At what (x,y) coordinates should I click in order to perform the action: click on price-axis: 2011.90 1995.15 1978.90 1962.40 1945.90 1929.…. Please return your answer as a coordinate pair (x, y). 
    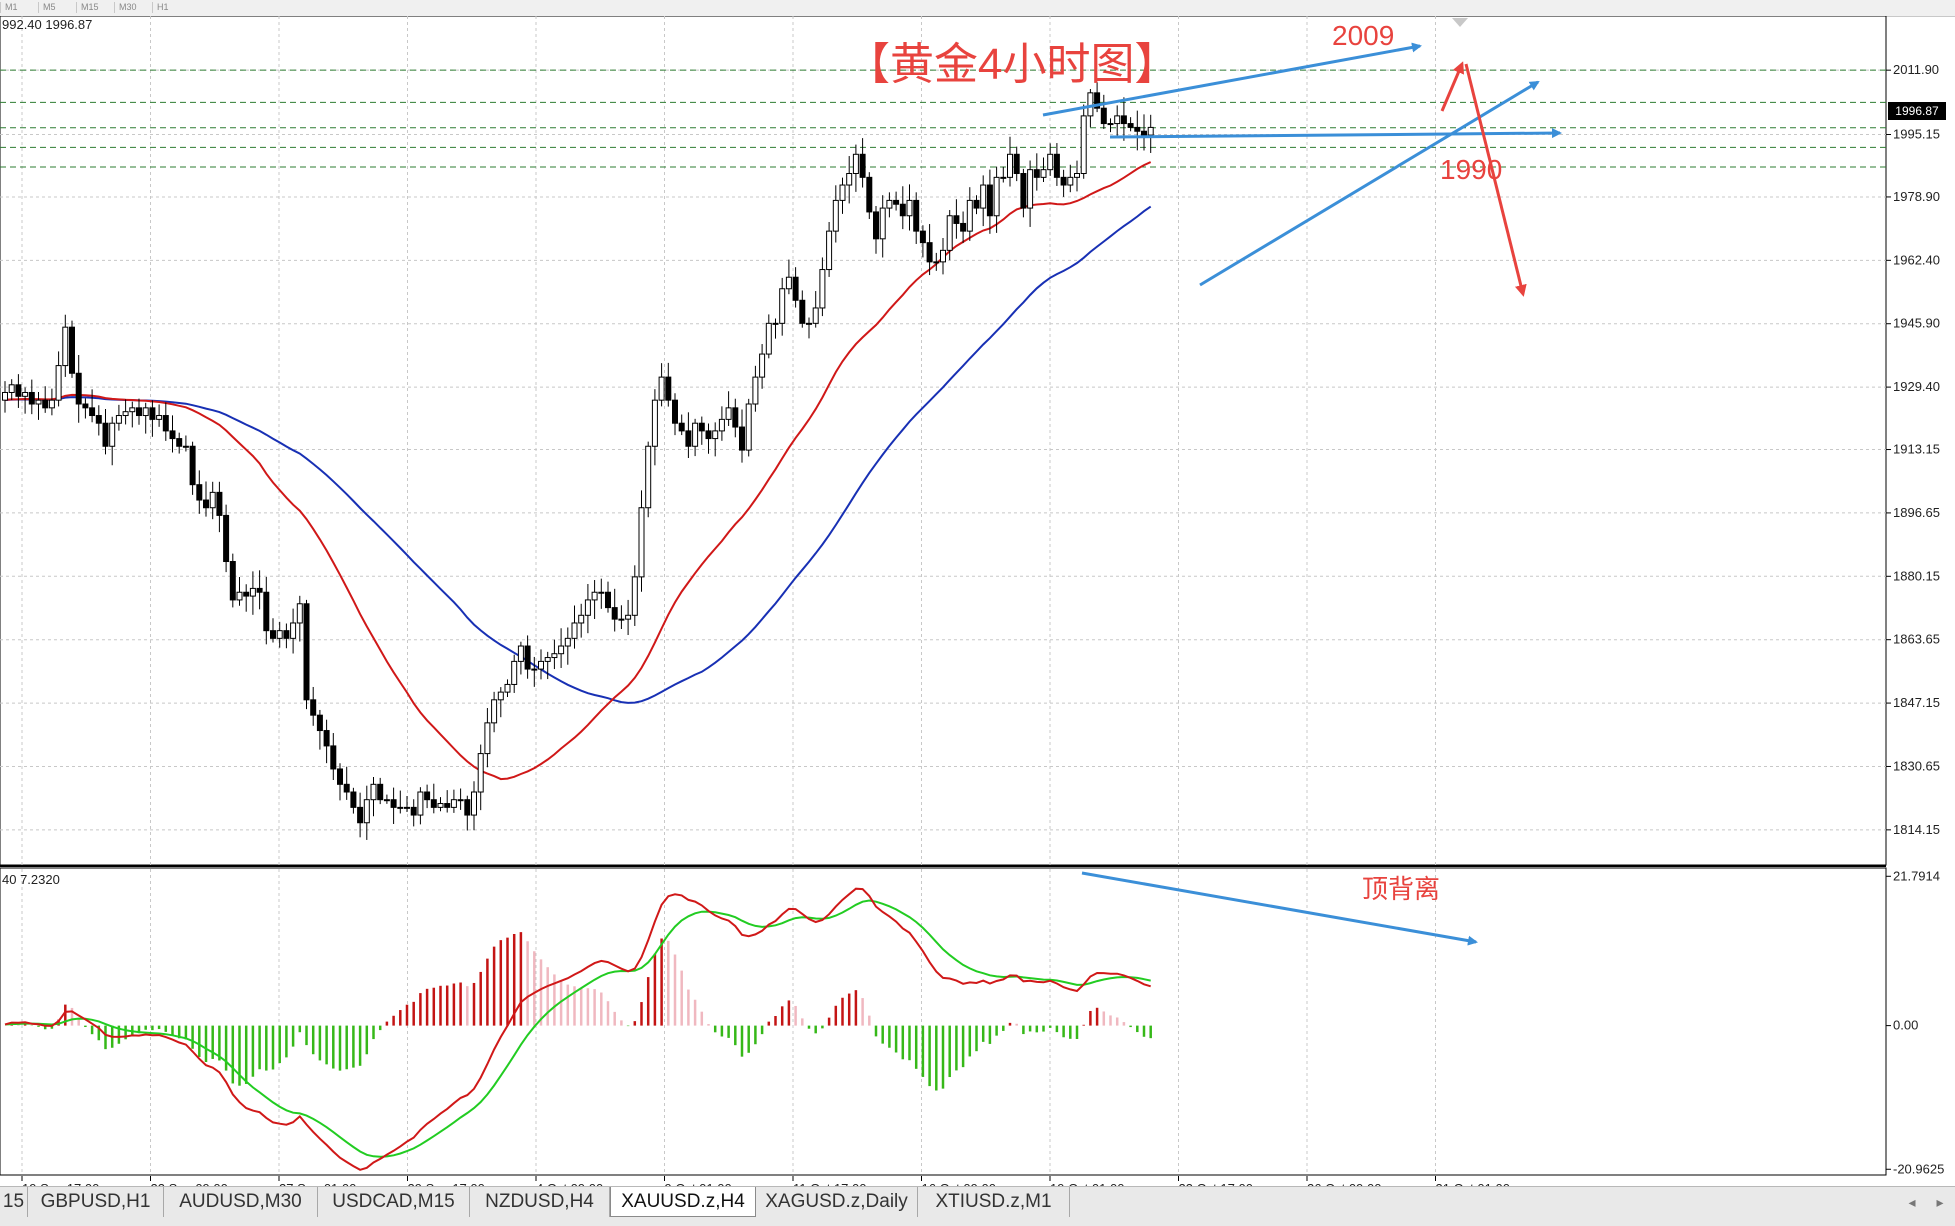
    Looking at the image, I should click on (1913, 449).